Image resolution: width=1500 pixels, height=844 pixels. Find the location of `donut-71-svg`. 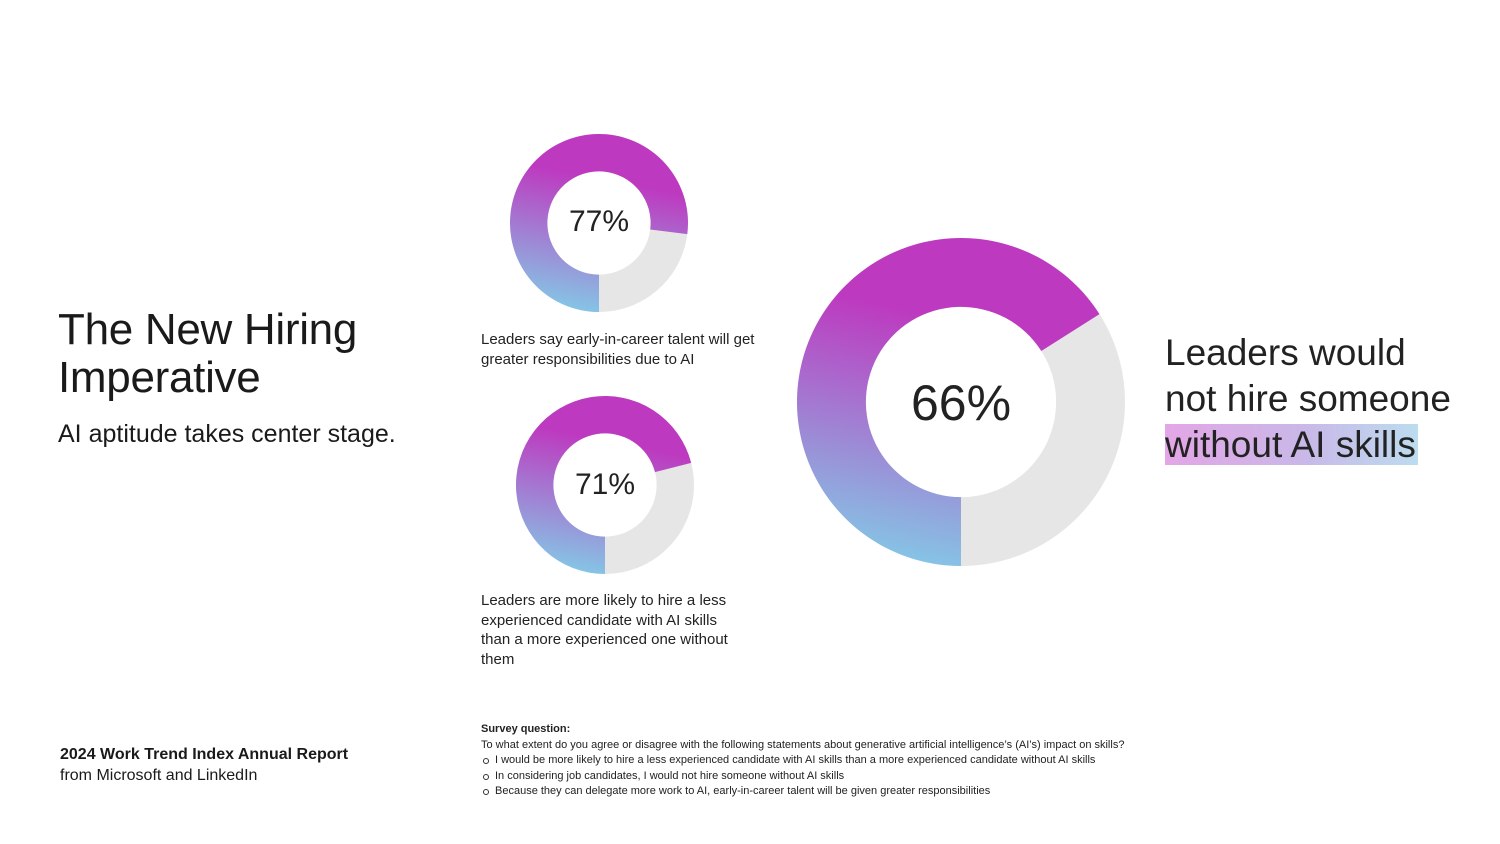

donut-71-svg is located at coordinates (605, 485).